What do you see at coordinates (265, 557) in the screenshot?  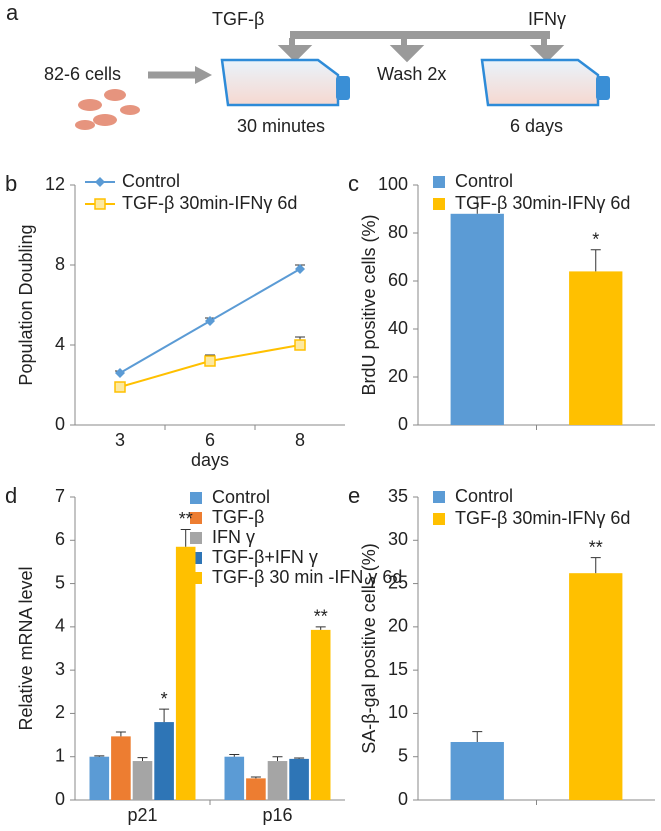 I see `legend-label: TGF-β+IFN γ` at bounding box center [265, 557].